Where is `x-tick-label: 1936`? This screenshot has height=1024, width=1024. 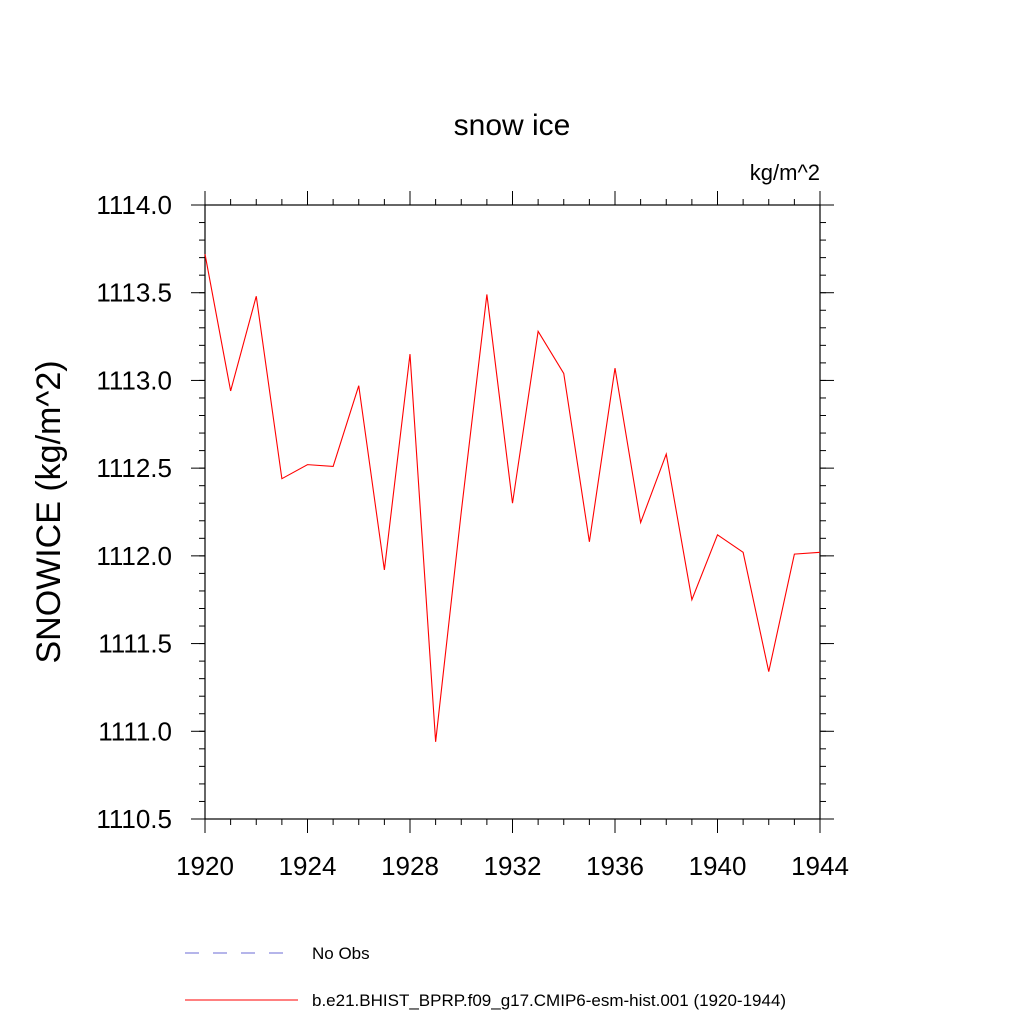 x-tick-label: 1936 is located at coordinates (615, 866).